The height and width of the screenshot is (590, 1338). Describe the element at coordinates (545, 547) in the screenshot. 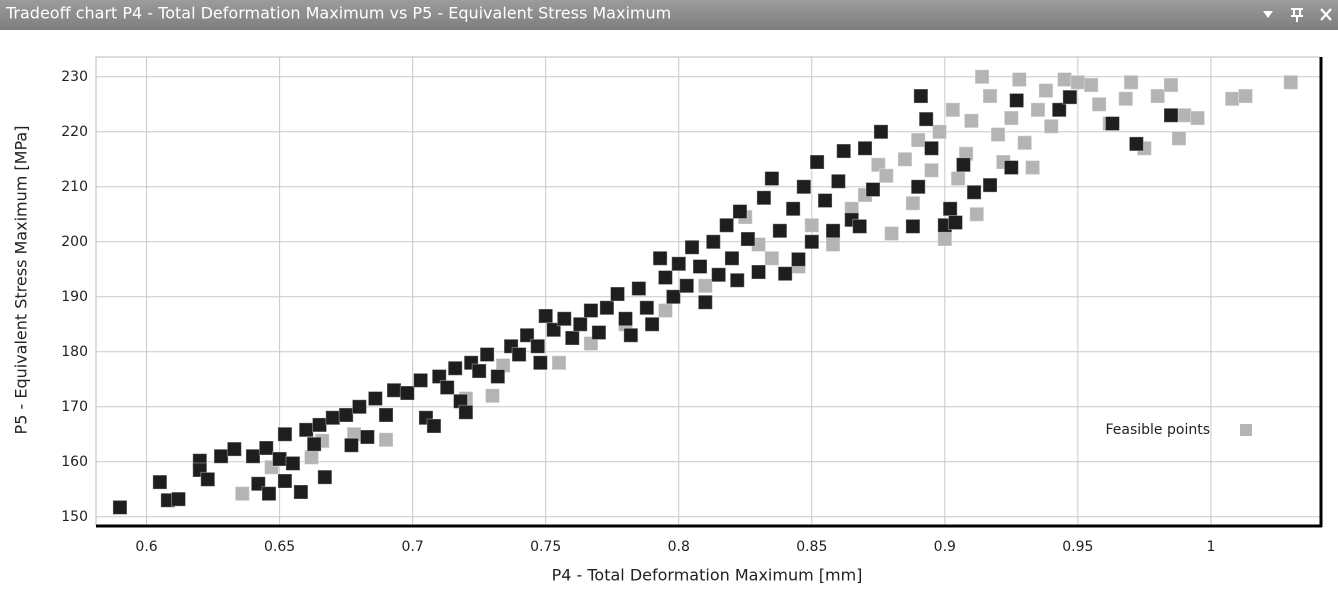

I see `x-tick-label: 0.75` at that location.